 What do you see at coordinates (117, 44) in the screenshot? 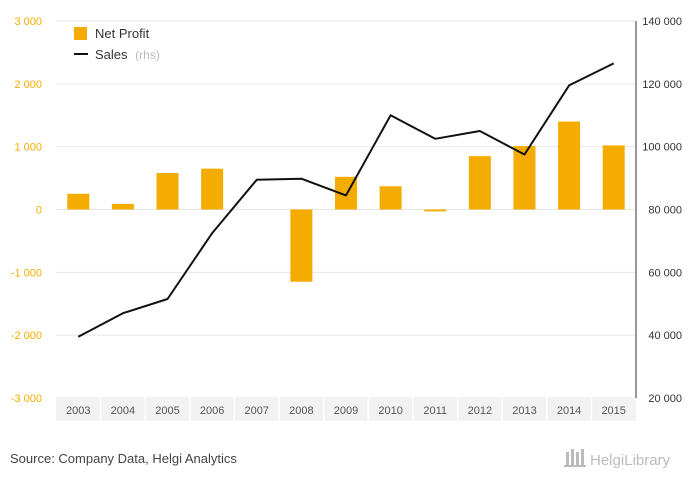
I see `legend: Net Profit Sales (rhs)` at bounding box center [117, 44].